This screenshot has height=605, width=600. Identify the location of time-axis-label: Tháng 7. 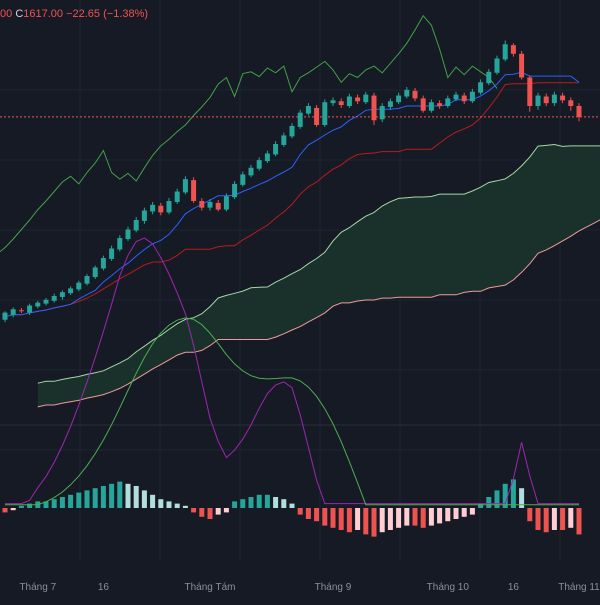
(37, 587).